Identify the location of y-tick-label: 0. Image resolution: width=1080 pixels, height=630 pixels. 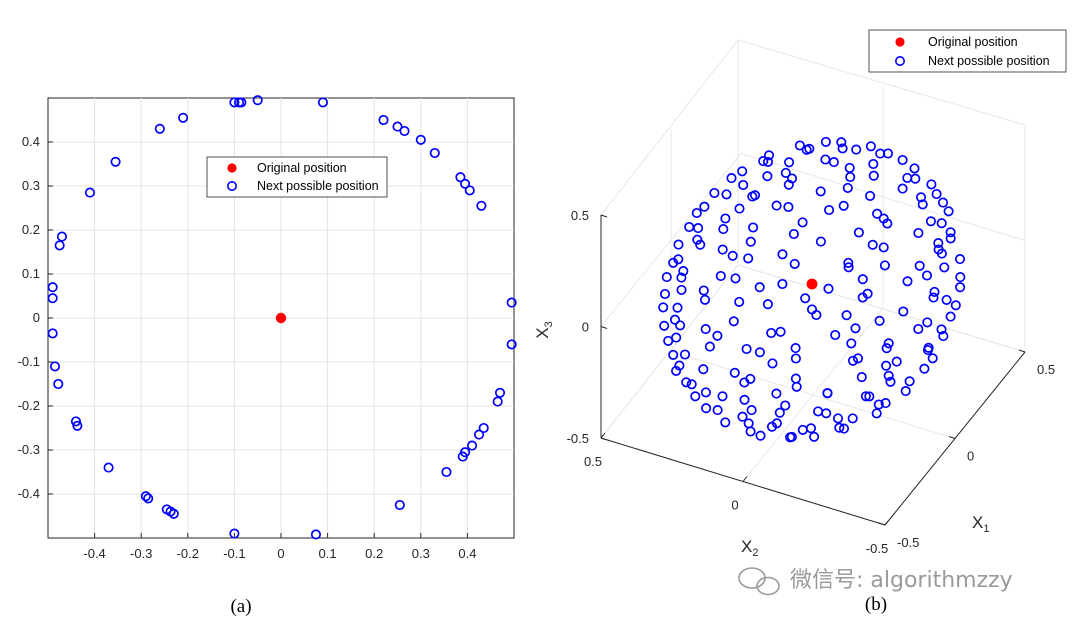
(734, 505).